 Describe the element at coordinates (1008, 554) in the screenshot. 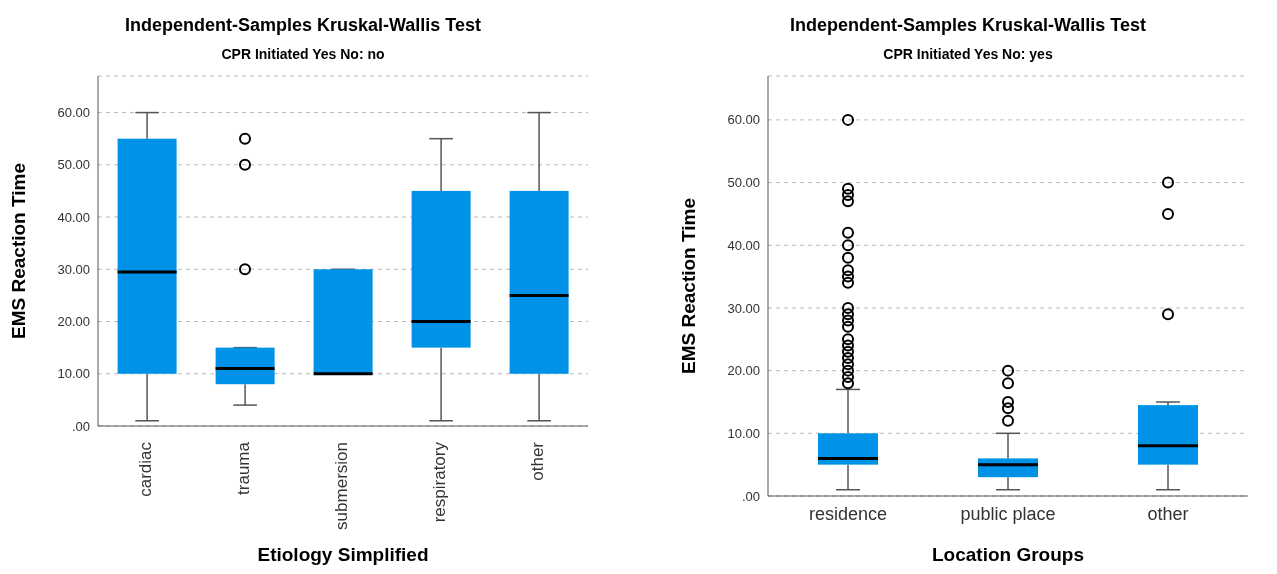

I see `x-axis-title: Location Groups` at that location.